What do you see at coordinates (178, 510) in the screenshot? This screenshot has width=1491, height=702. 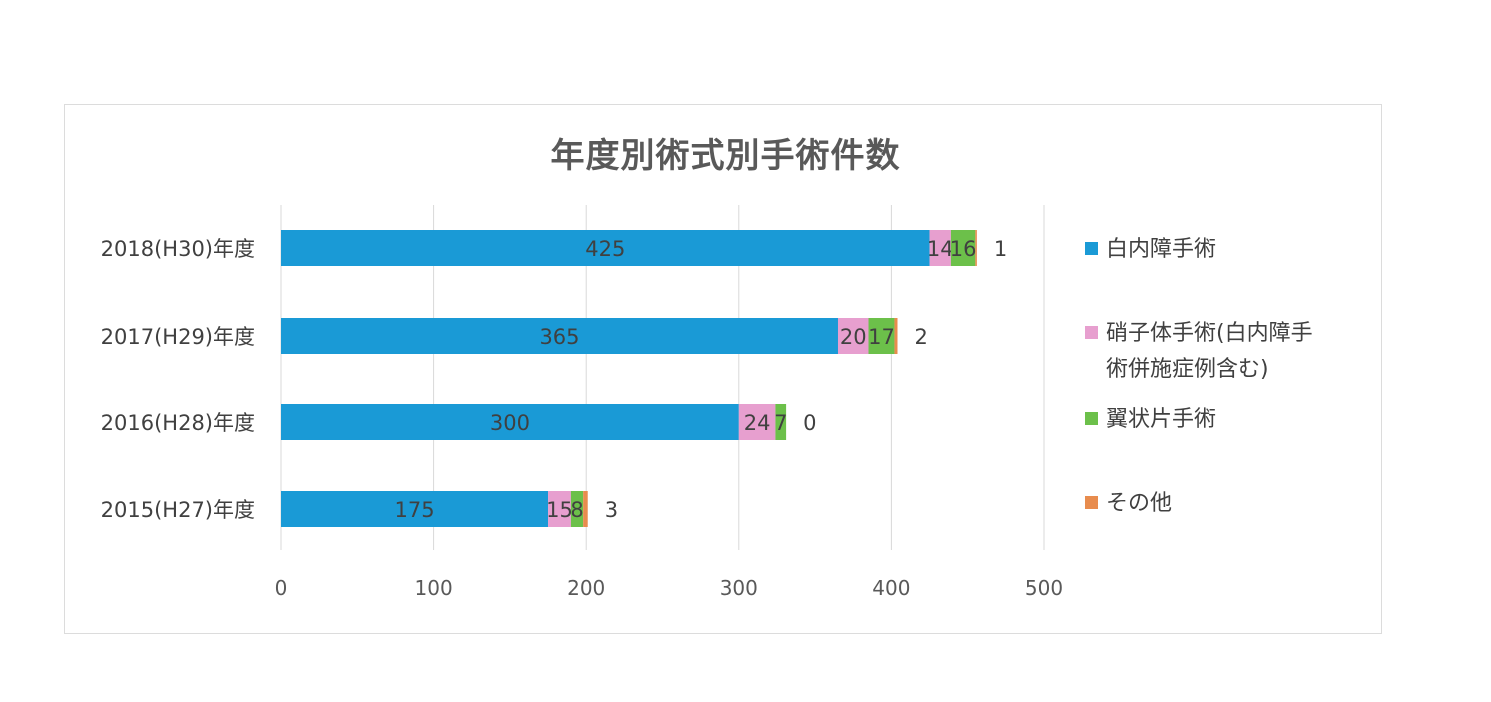 I see `category-label: 2015(H27)年度` at bounding box center [178, 510].